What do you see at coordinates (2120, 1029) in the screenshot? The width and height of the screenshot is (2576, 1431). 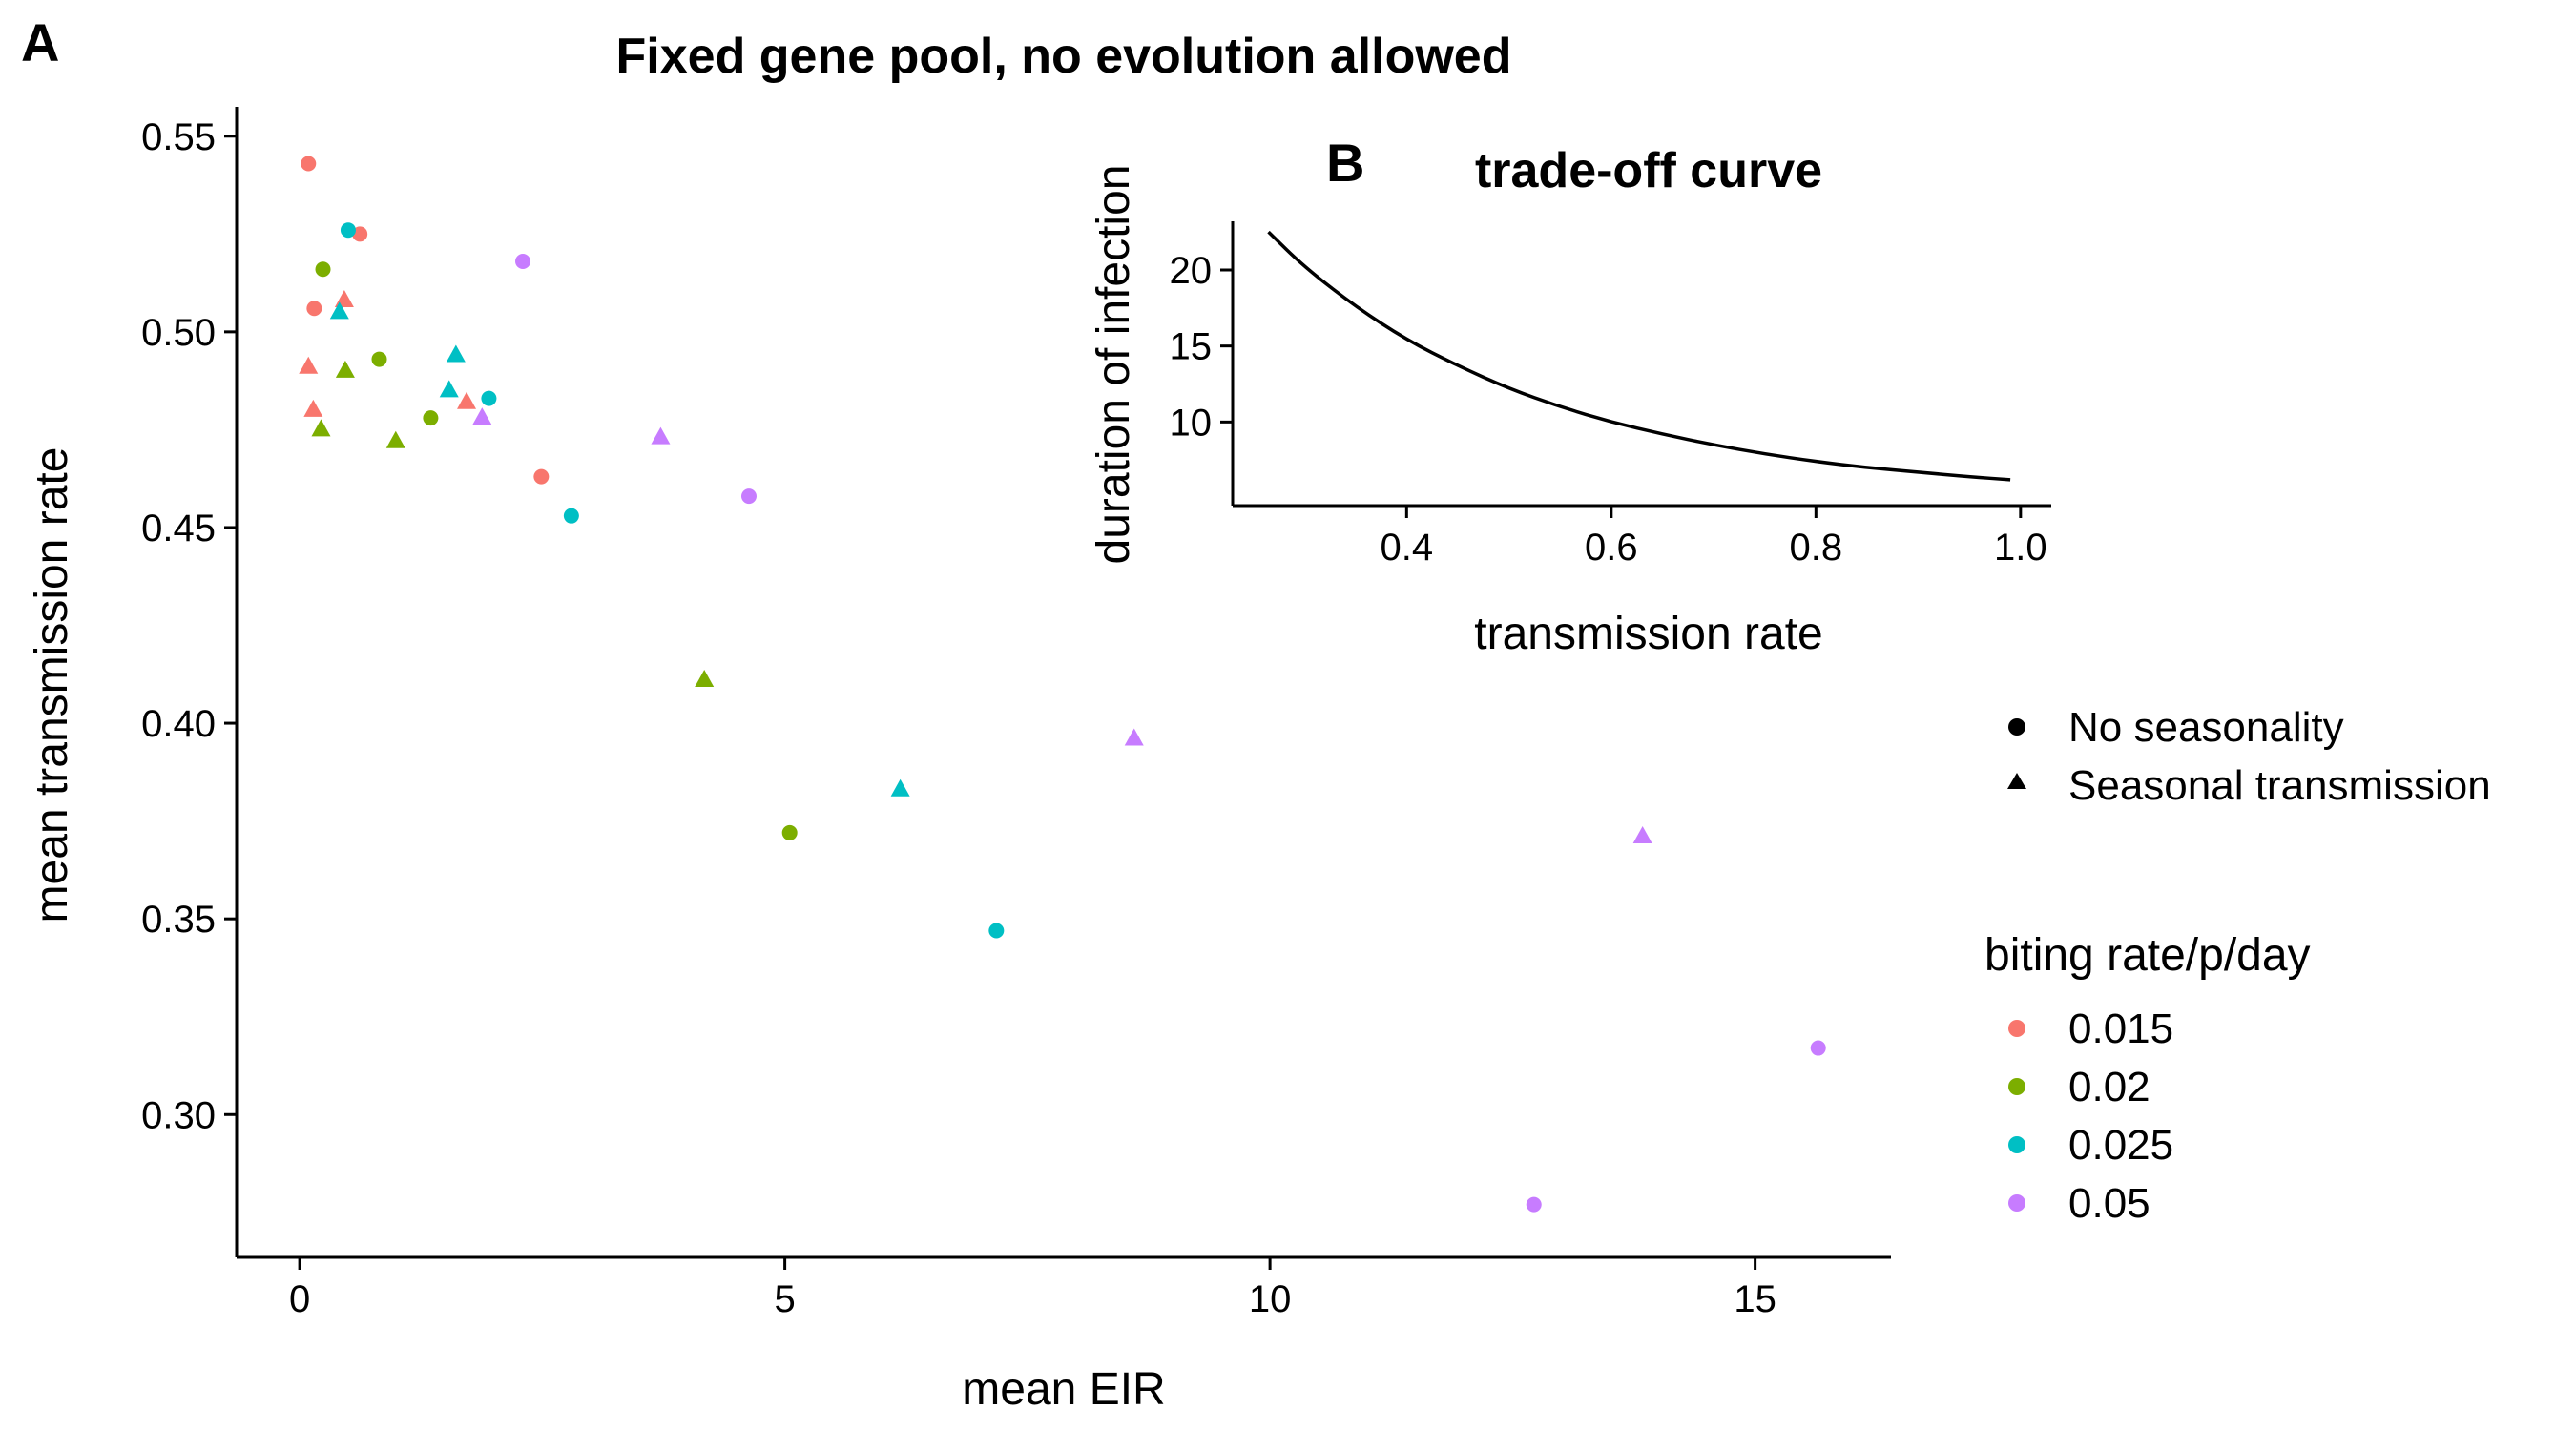 I see `legend-color-label: 0.015` at bounding box center [2120, 1029].